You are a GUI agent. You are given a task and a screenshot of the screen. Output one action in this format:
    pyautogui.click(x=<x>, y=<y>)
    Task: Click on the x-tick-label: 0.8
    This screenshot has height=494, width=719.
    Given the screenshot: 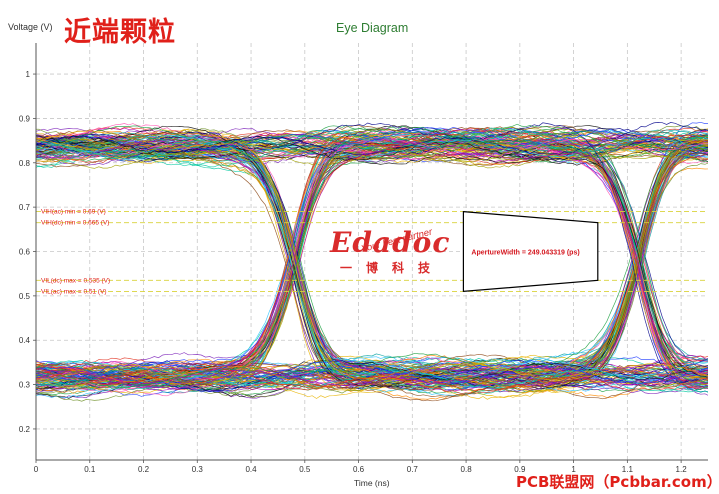 What is the action you would take?
    pyautogui.click(x=467, y=469)
    